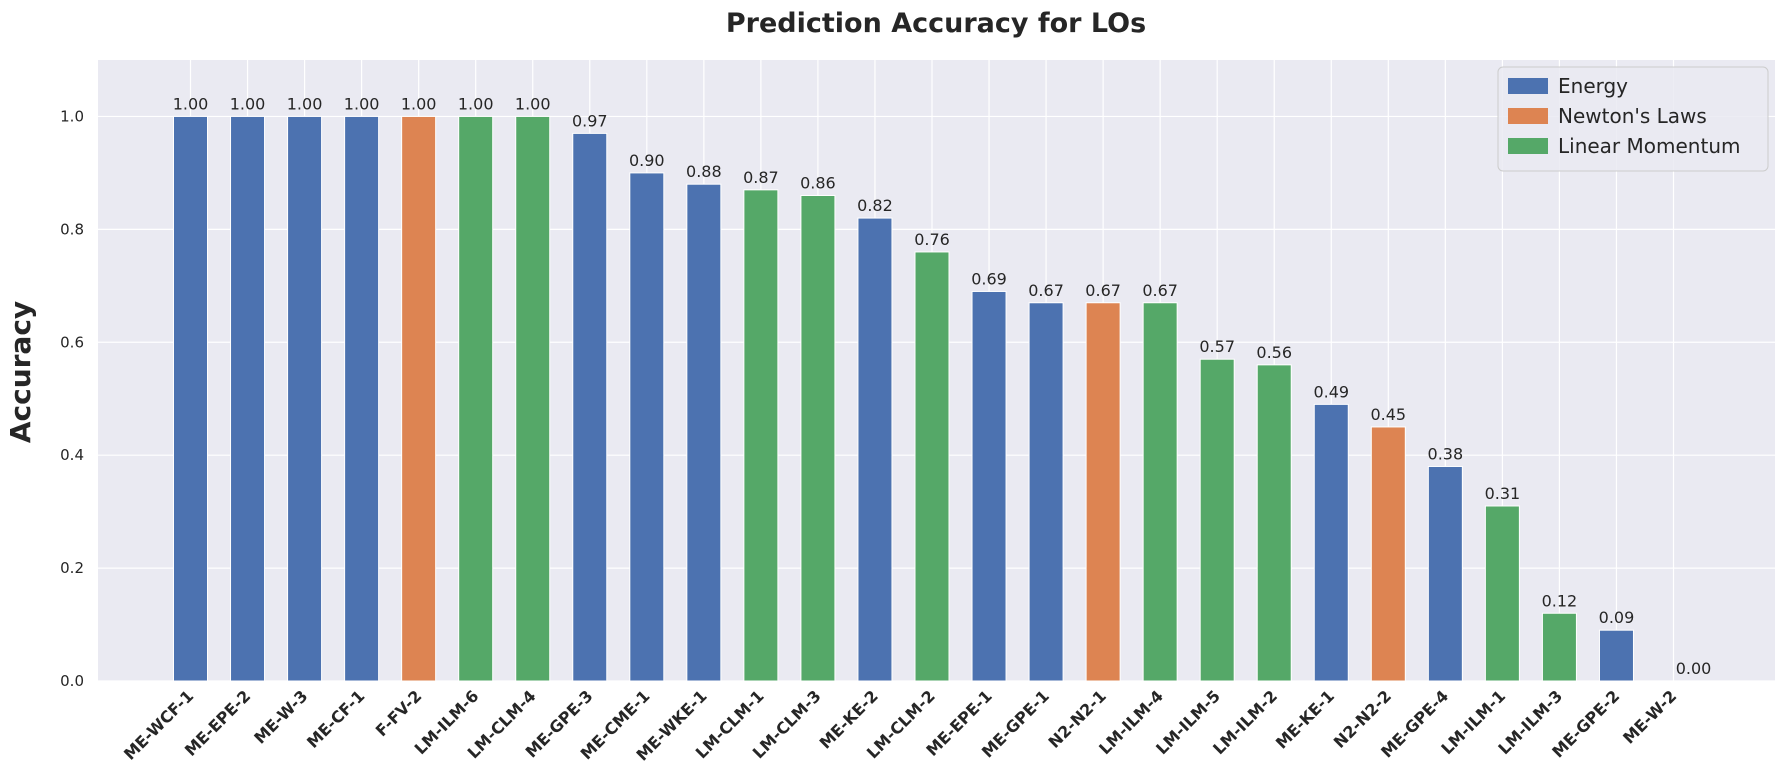 This screenshot has height=784, width=1784. I want to click on legend-entry: Energy, so click(1593, 86).